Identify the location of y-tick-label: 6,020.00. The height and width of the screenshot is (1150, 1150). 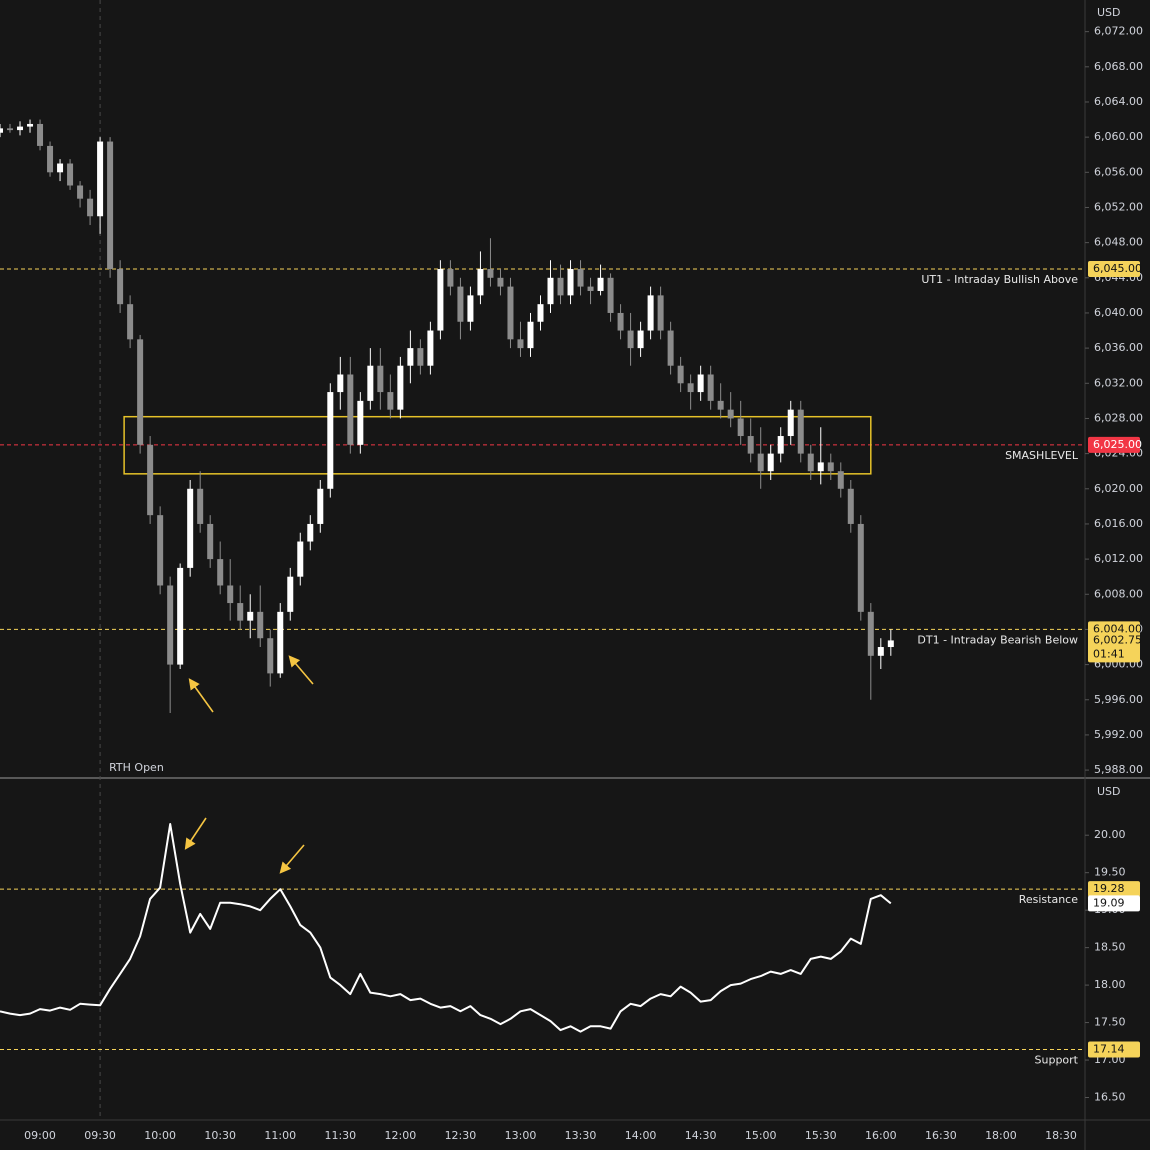
(1118, 488).